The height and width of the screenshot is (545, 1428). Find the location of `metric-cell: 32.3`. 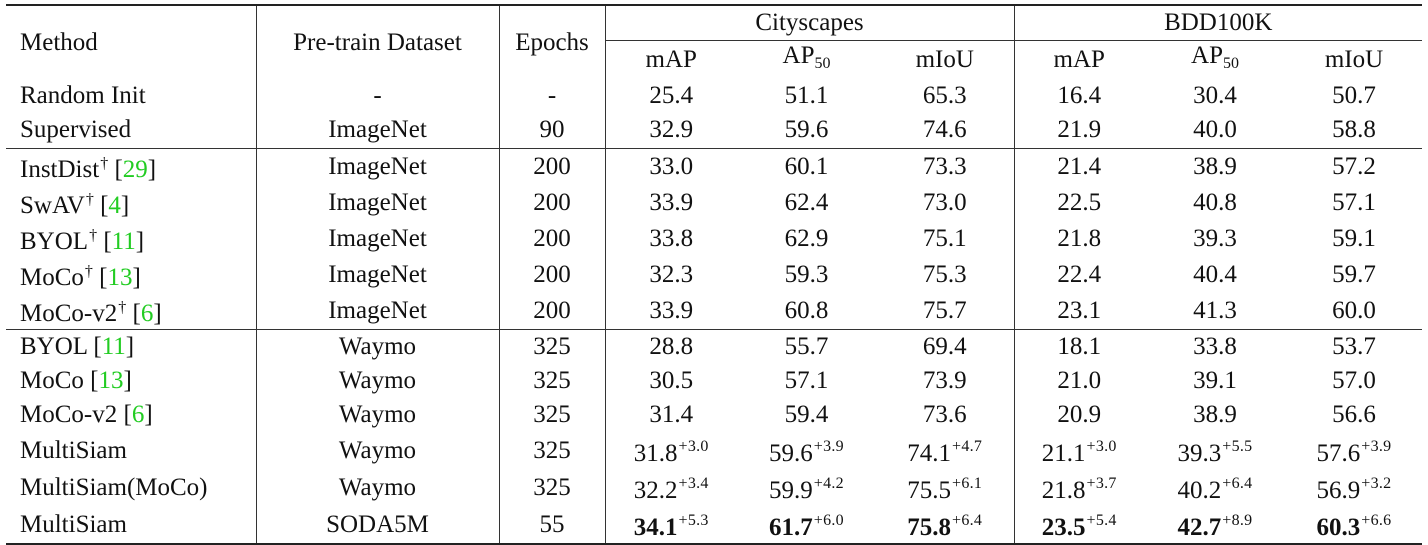

metric-cell: 32.3 is located at coordinates (671, 275).